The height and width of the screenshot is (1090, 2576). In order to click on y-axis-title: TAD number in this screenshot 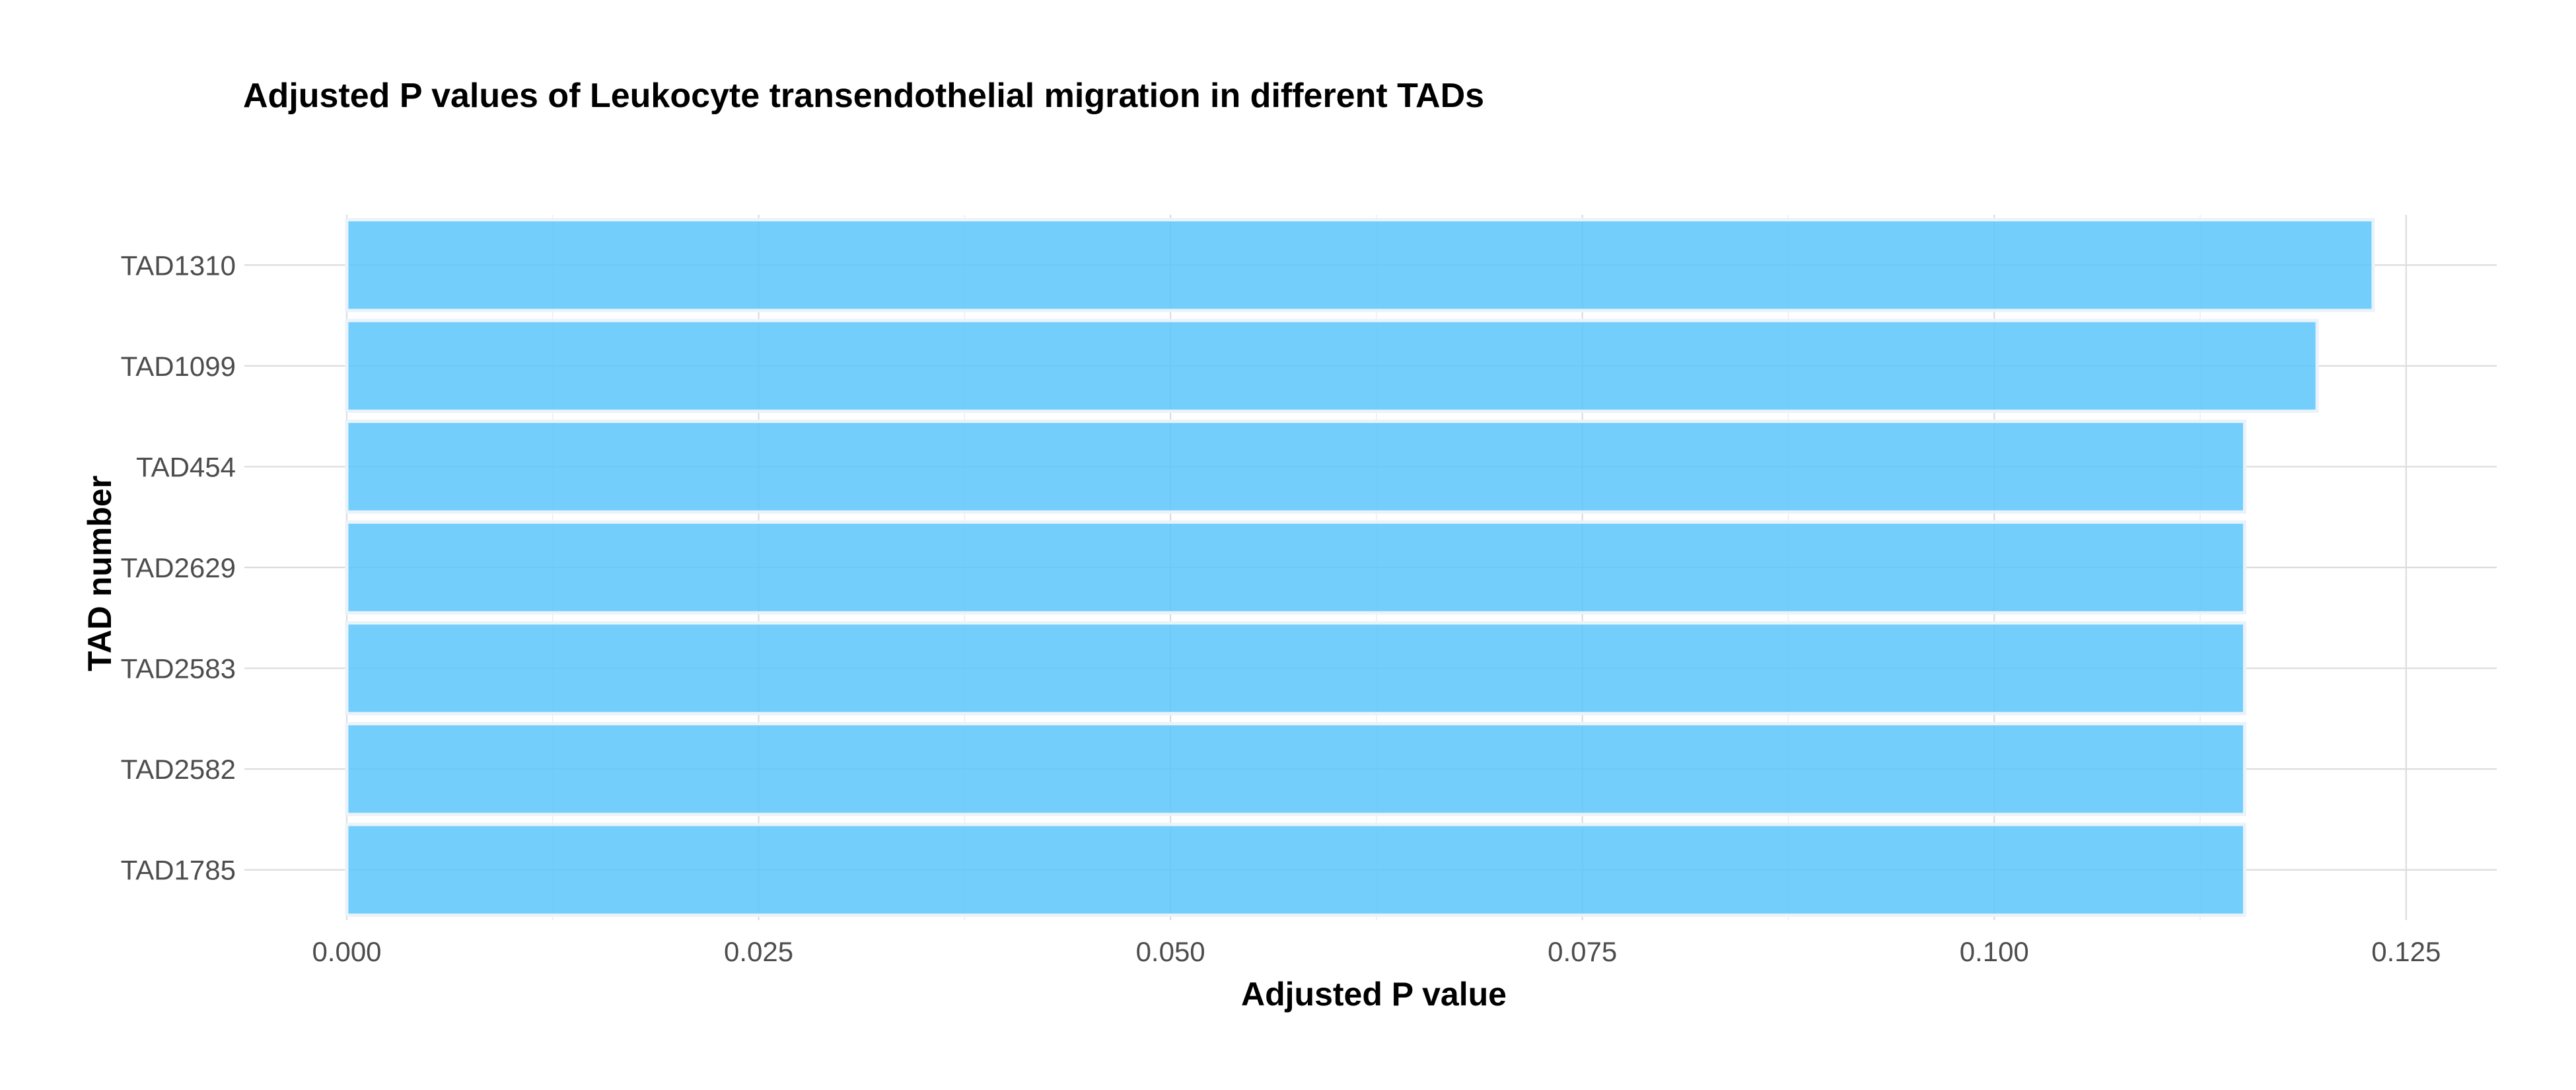, I will do `click(100, 573)`.